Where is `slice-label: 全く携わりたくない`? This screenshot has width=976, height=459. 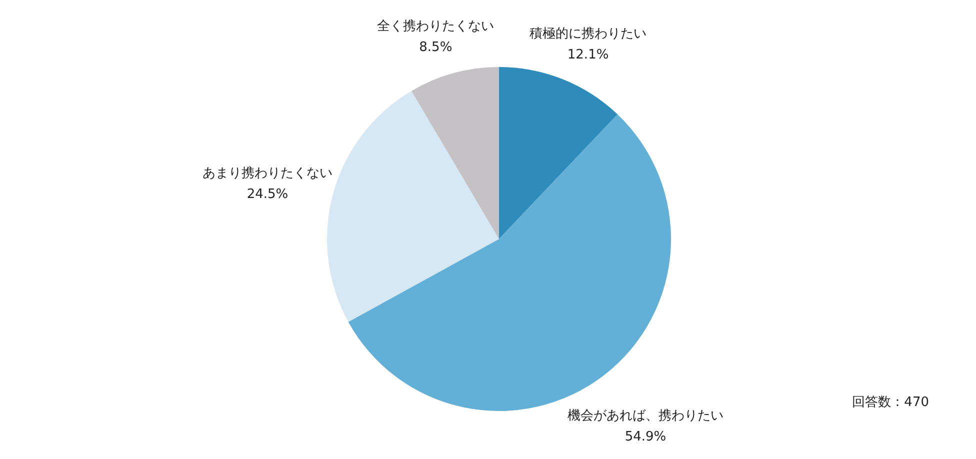 slice-label: 全く携わりたくない is located at coordinates (435, 26).